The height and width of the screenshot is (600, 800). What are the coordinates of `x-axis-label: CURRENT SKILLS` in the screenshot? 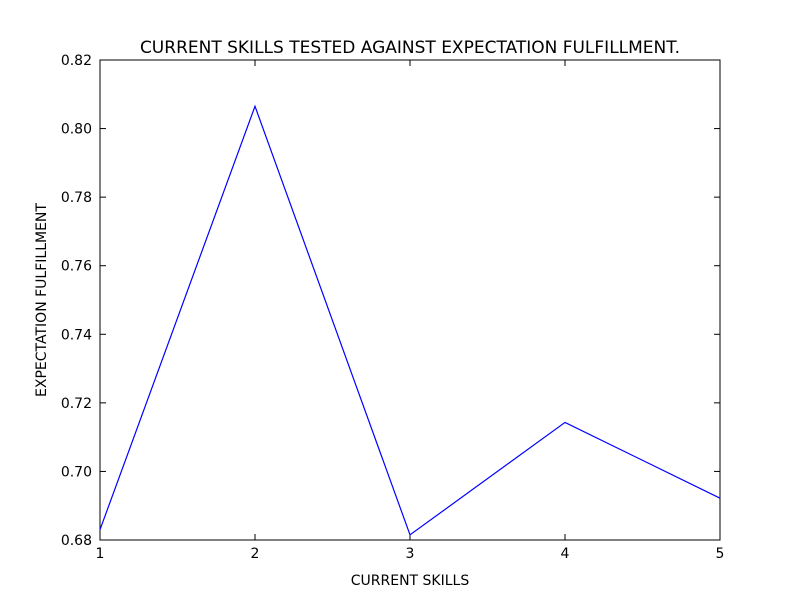 It's located at (410, 581).